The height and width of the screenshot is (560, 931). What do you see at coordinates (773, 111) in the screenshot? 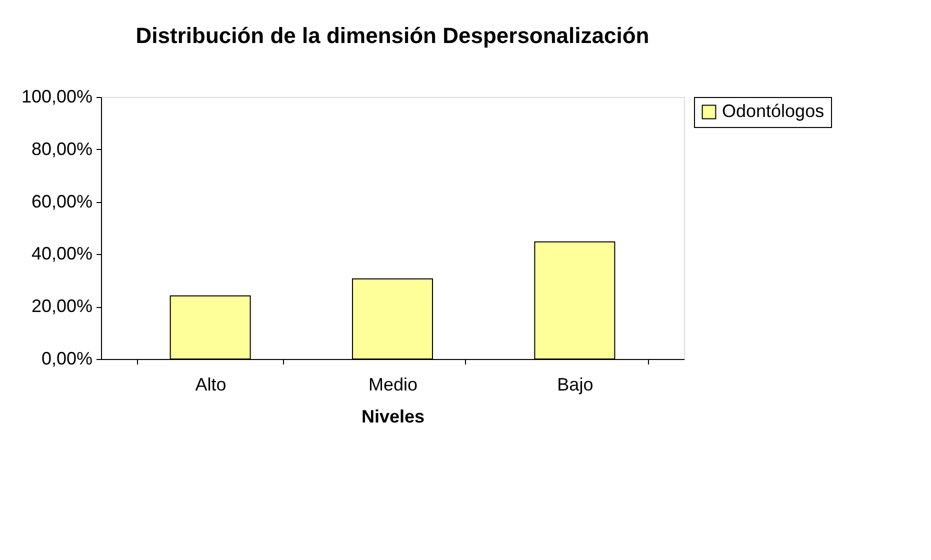
I see `legend-label: Odontólogos` at bounding box center [773, 111].